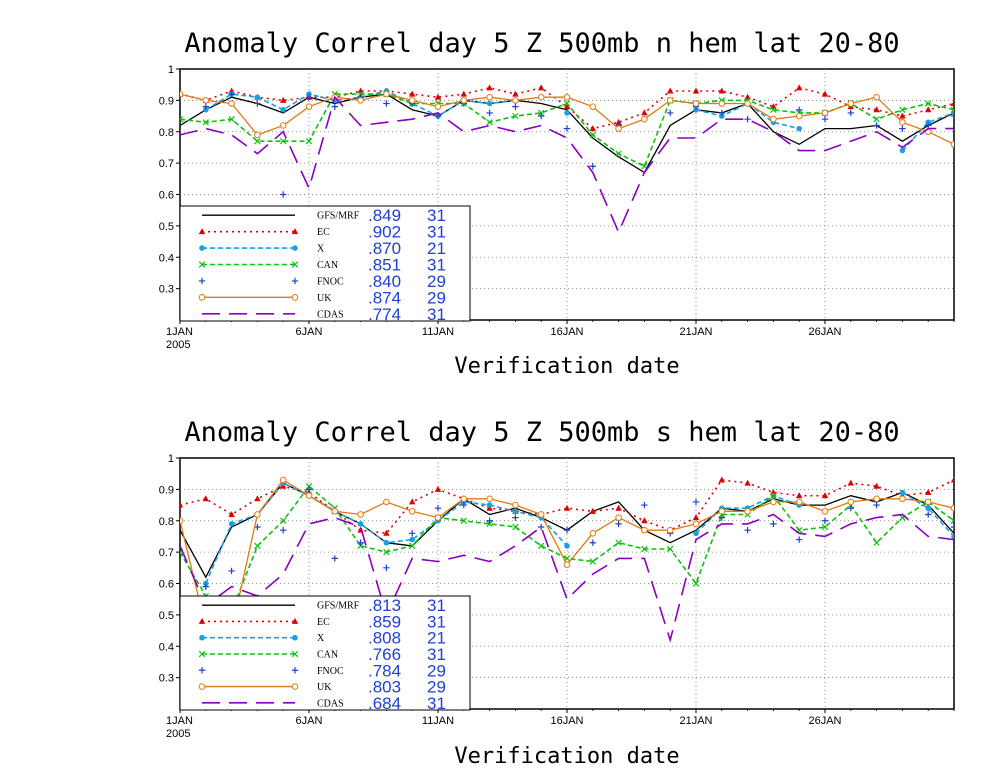 Image resolution: width=1000 pixels, height=777 pixels. I want to click on y-tick-label: 0.5, so click(166, 616).